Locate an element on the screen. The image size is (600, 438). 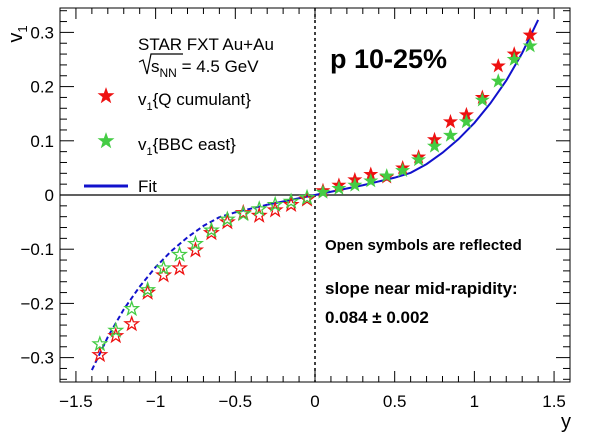
energy-subscript: NN is located at coordinates (168, 73).